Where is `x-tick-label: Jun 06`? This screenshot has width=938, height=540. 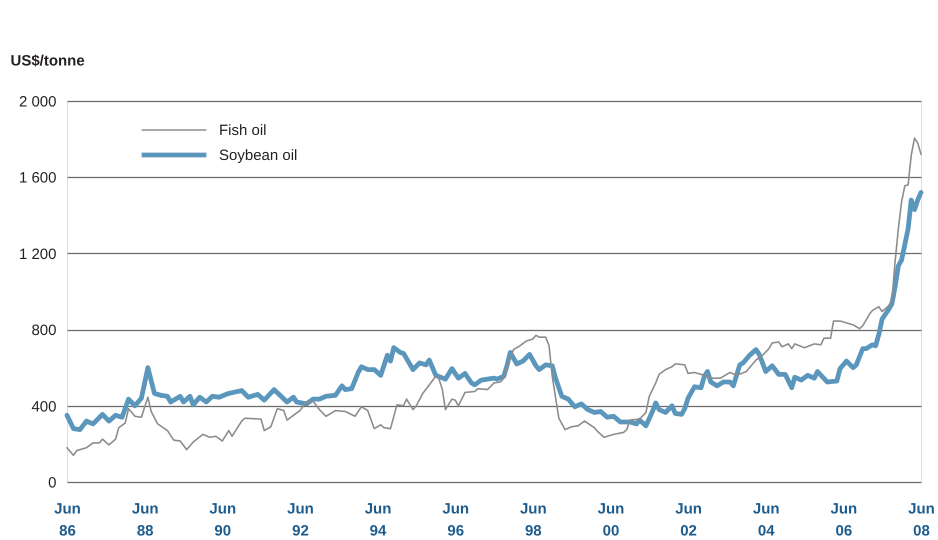
x-tick-label: Jun 06 is located at coordinates (844, 520).